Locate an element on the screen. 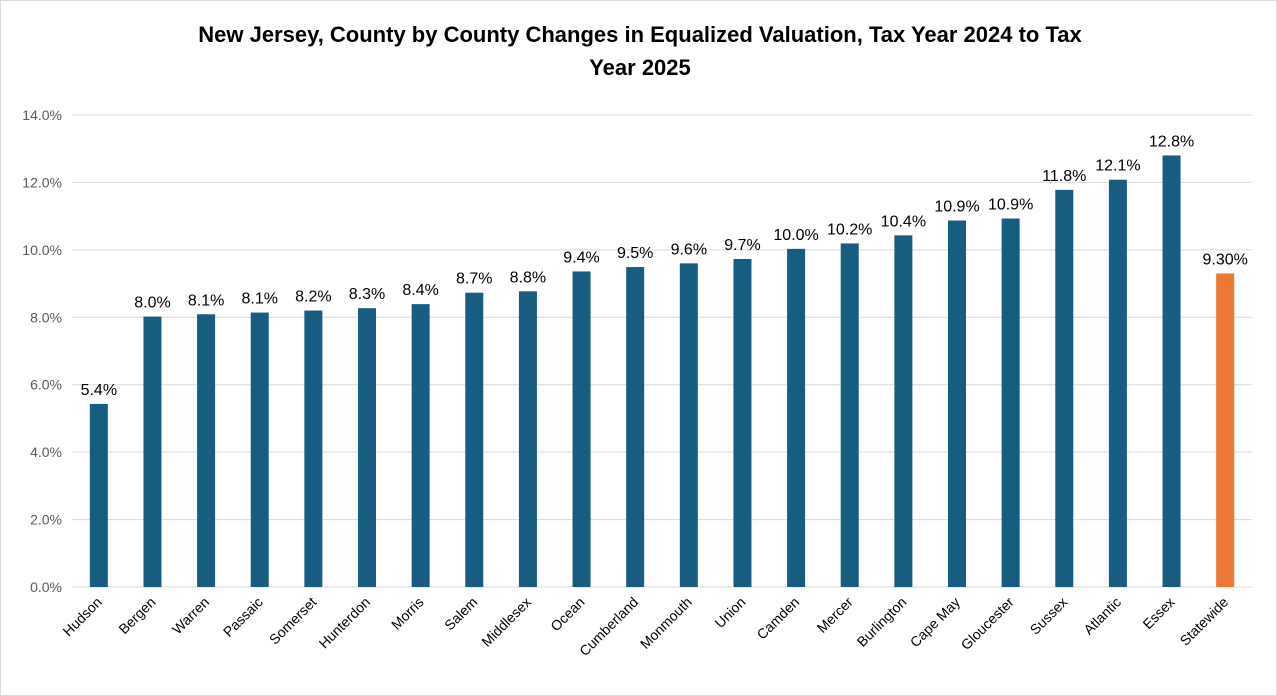 Image resolution: width=1277 pixels, height=696 pixels. x-tick-label: Burlington is located at coordinates (882, 622).